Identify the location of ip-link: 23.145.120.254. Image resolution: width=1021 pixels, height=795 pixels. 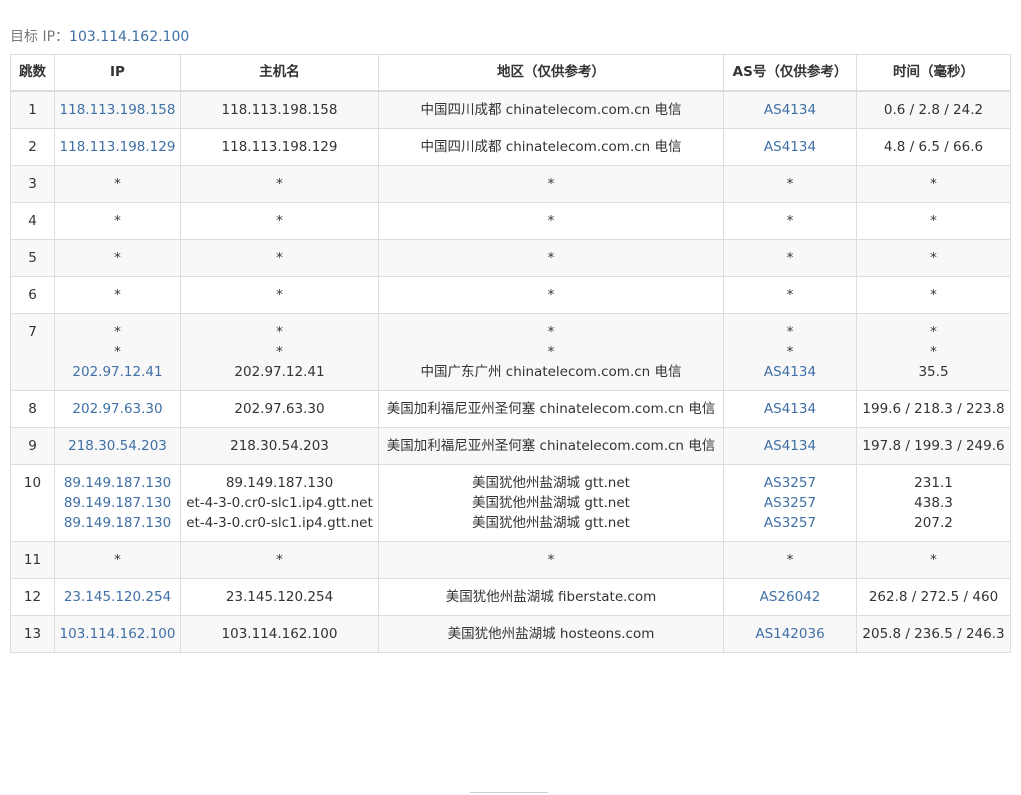
(117, 597).